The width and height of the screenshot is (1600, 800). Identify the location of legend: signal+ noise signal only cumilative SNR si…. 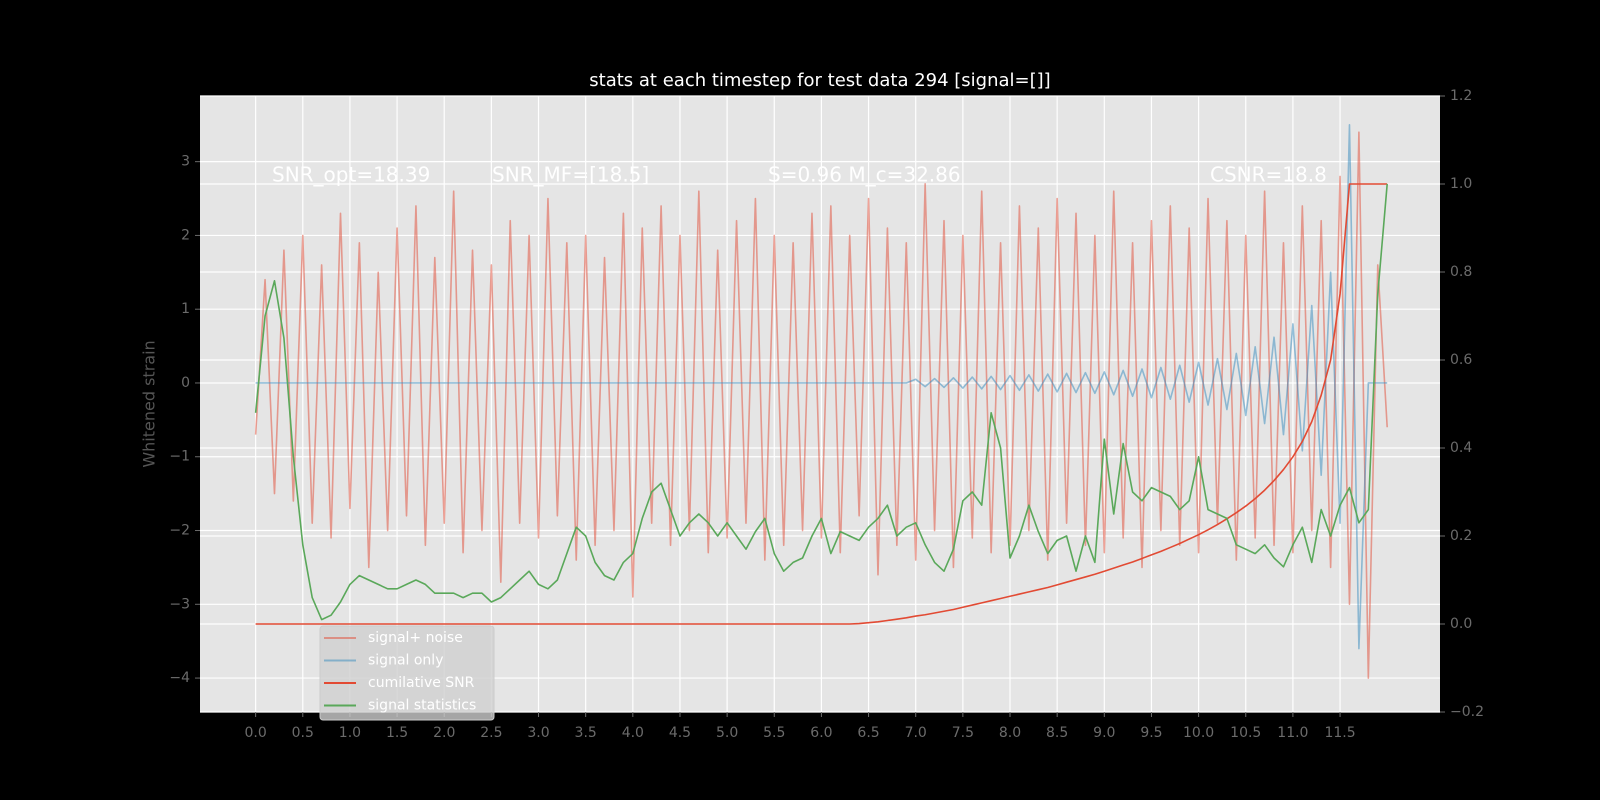
(407, 673).